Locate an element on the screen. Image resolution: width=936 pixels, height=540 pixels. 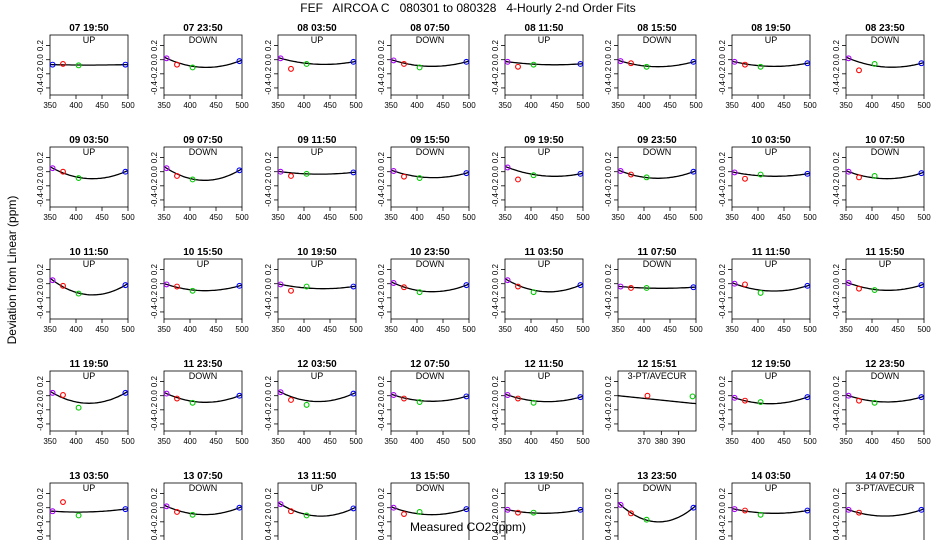
panel-title: 11 03:50 is located at coordinates (544, 252).